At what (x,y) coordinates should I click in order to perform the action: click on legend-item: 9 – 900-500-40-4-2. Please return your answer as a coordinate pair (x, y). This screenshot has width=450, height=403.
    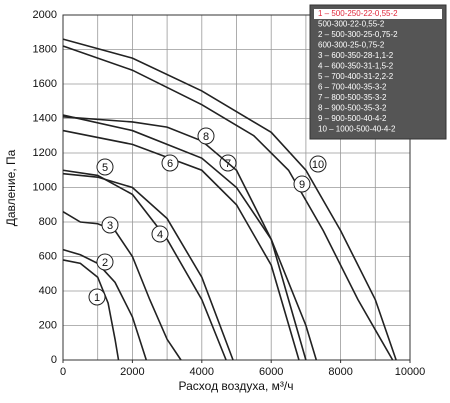
    Looking at the image, I should click on (352, 118).